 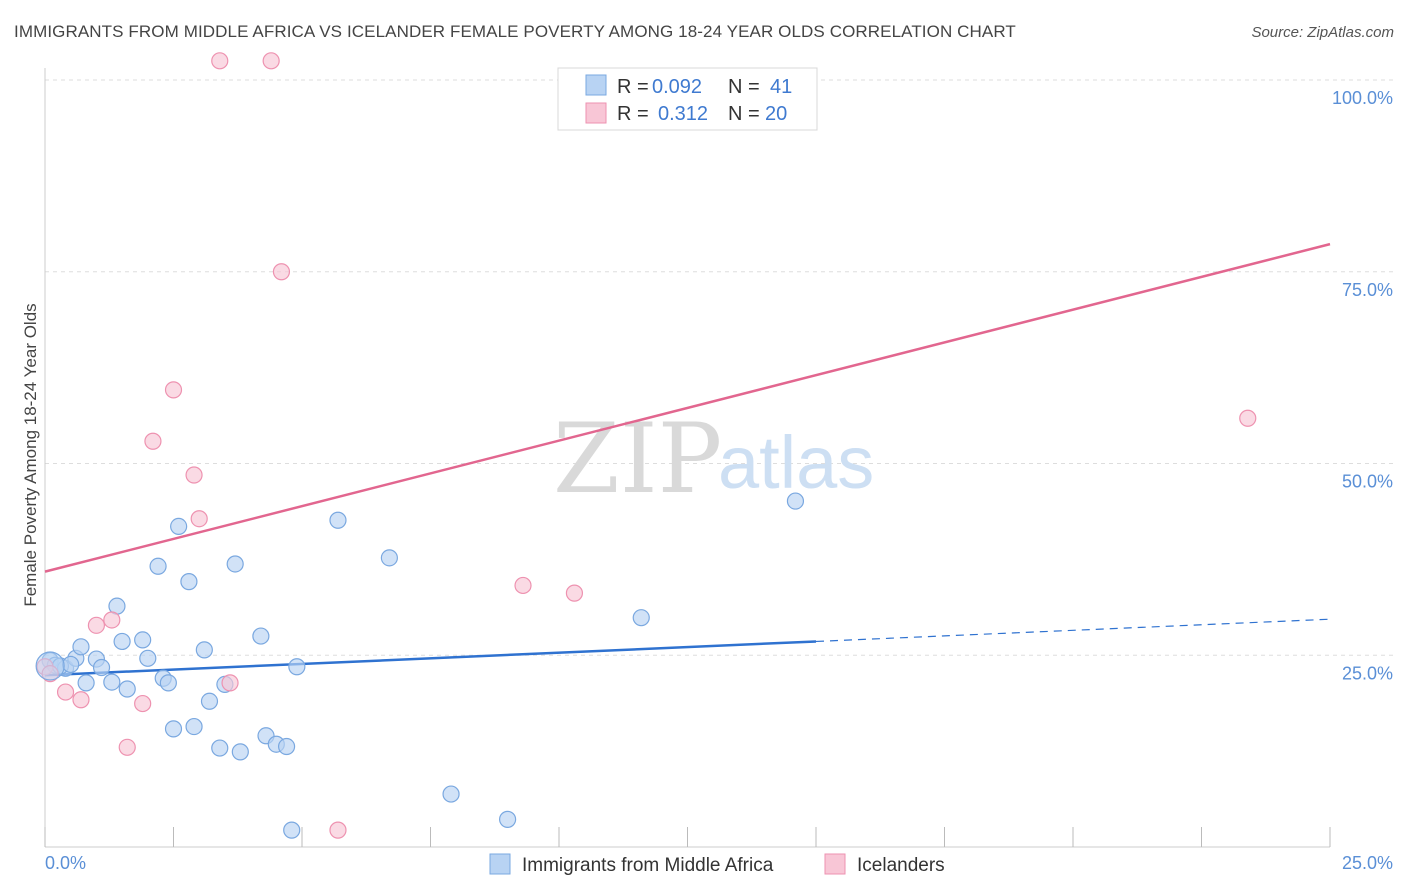 I want to click on legend-n-value-2: 20, so click(x=776, y=114).